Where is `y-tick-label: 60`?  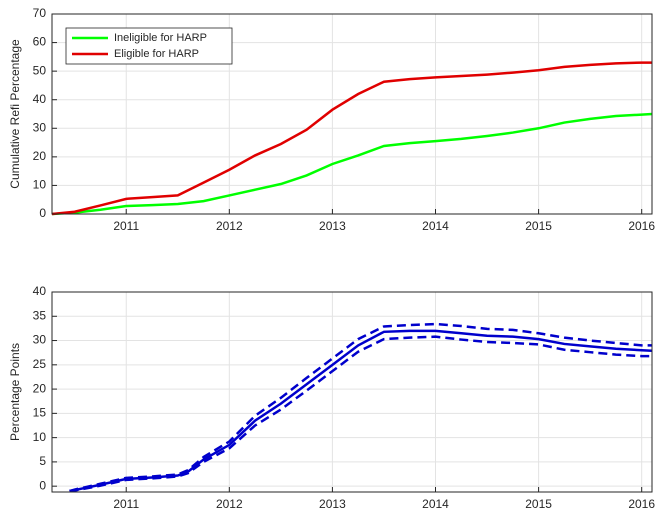
y-tick-label: 60 is located at coordinates (40, 42).